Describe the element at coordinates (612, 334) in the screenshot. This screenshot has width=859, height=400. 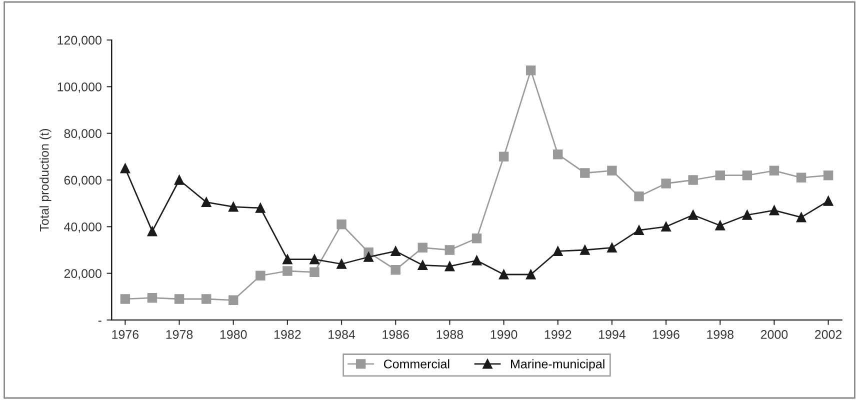
I see `x-tick-label: 1994` at that location.